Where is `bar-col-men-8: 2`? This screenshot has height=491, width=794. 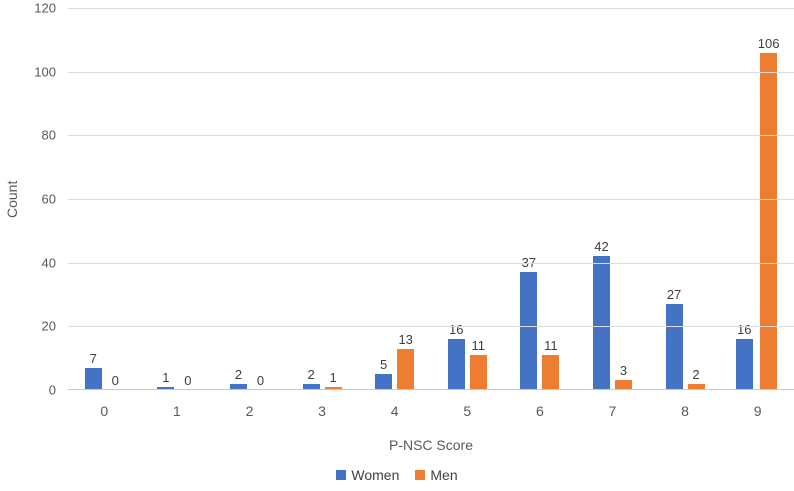
bar-col-men-8: 2 is located at coordinates (696, 378).